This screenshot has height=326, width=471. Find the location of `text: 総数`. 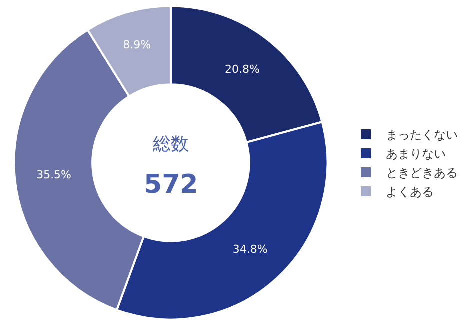

text: 総数 is located at coordinates (170, 144).